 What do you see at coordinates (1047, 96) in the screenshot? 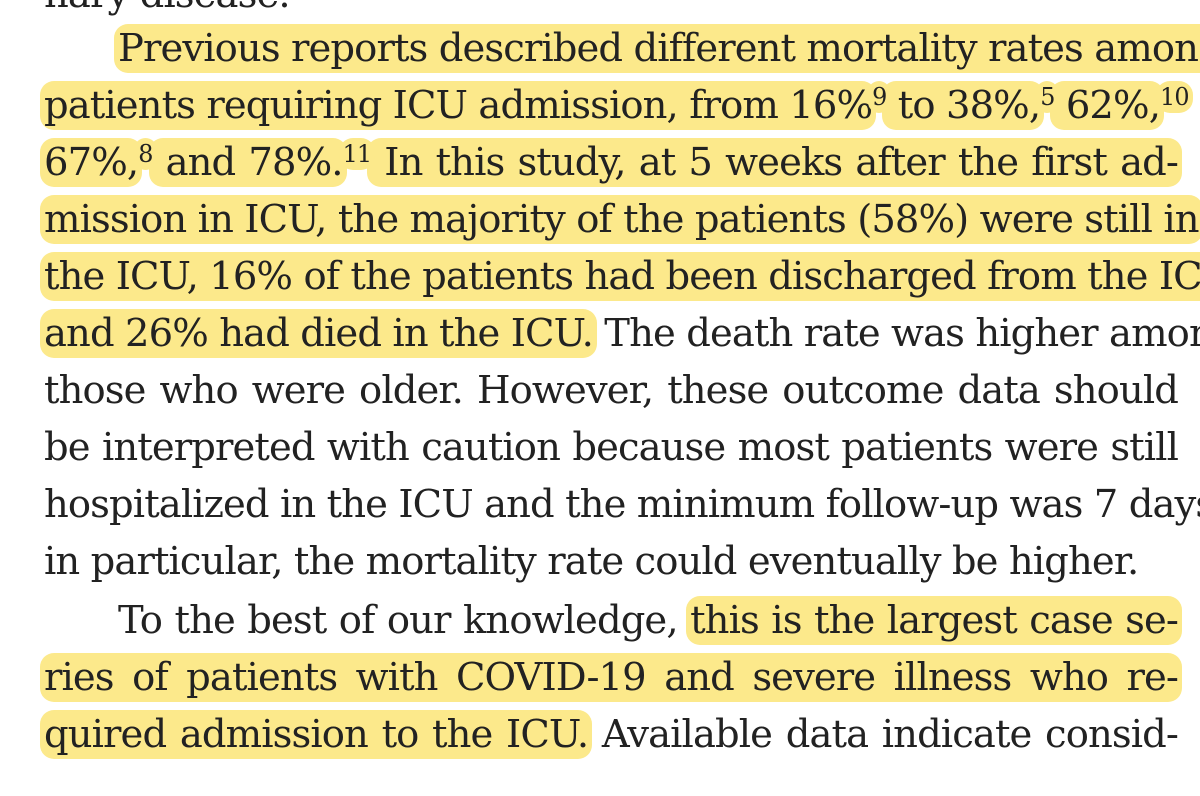
I see `citation-superscript: 5` at bounding box center [1047, 96].